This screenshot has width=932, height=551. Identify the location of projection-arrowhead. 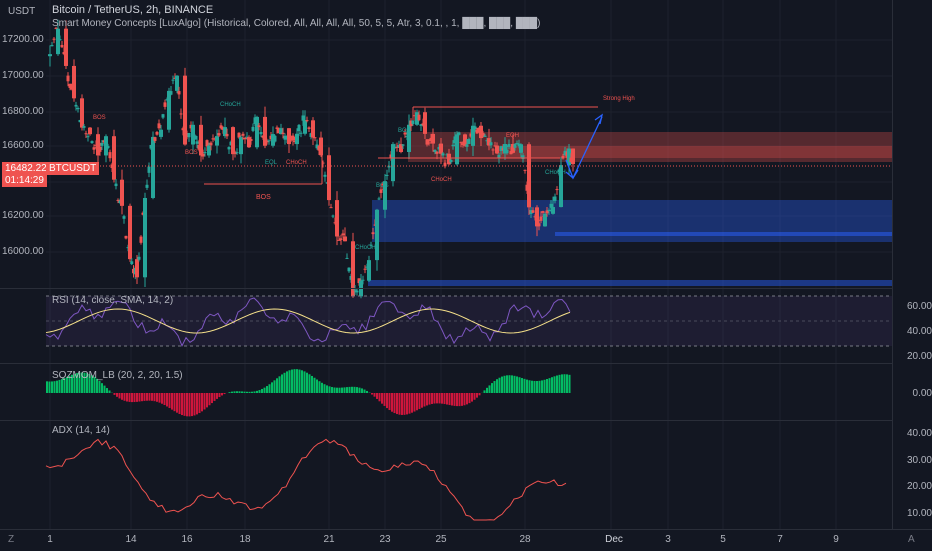
(598, 119).